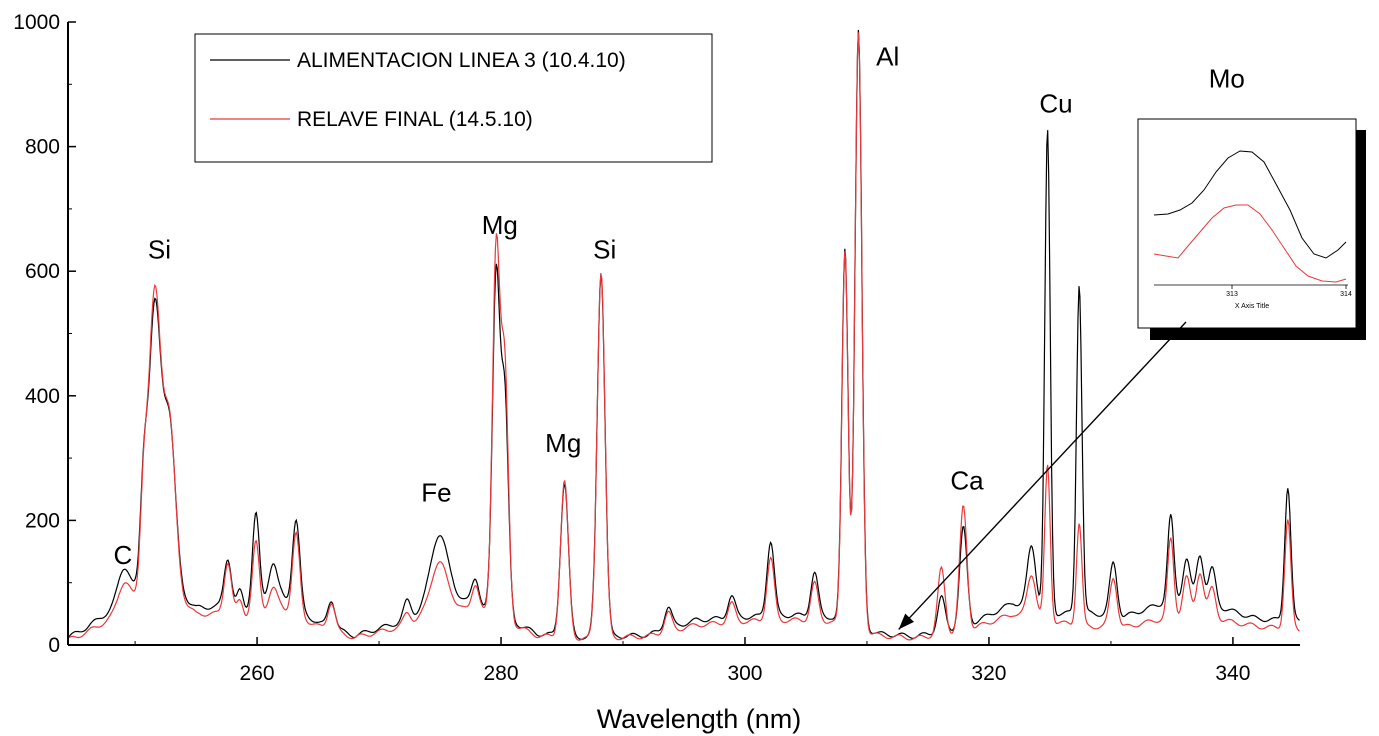 The width and height of the screenshot is (1379, 736). What do you see at coordinates (967, 480) in the screenshot?
I see `element-label-ca: Ca` at bounding box center [967, 480].